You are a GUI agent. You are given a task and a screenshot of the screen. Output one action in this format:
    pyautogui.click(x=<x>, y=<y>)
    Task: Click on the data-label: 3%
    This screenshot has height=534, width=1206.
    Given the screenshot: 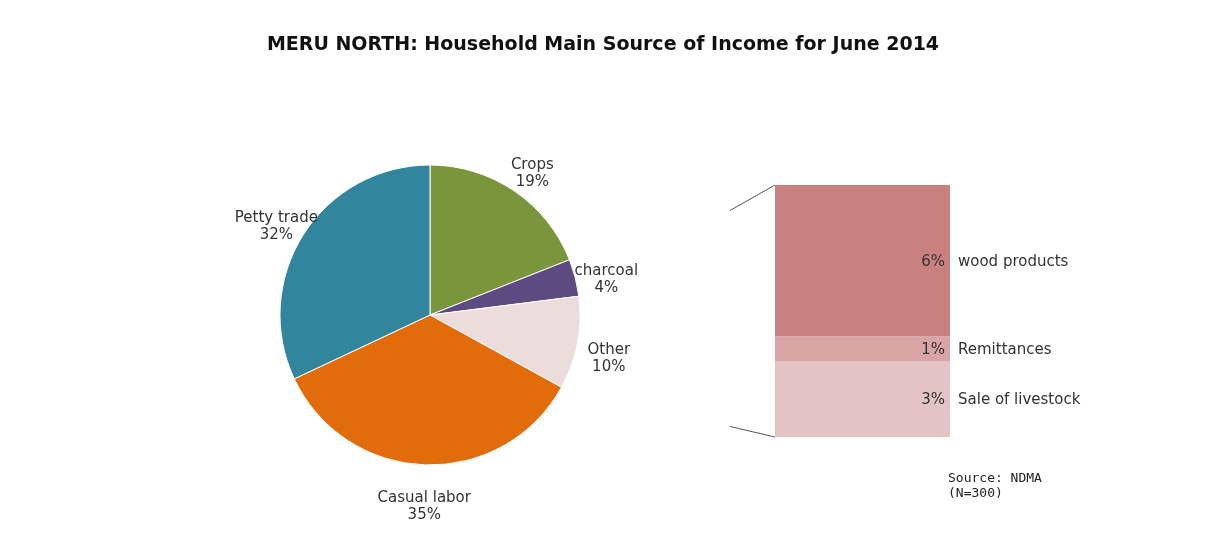 What is the action you would take?
    pyautogui.click(x=933, y=399)
    